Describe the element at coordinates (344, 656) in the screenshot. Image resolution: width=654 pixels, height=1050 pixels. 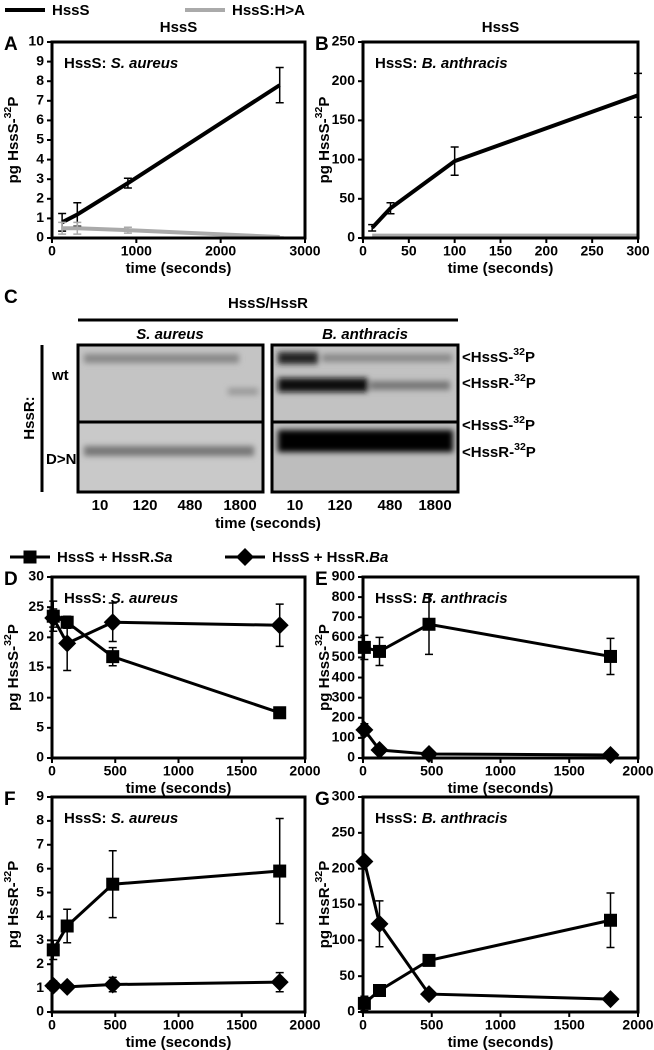
I see `y-tick-label: 500` at that location.